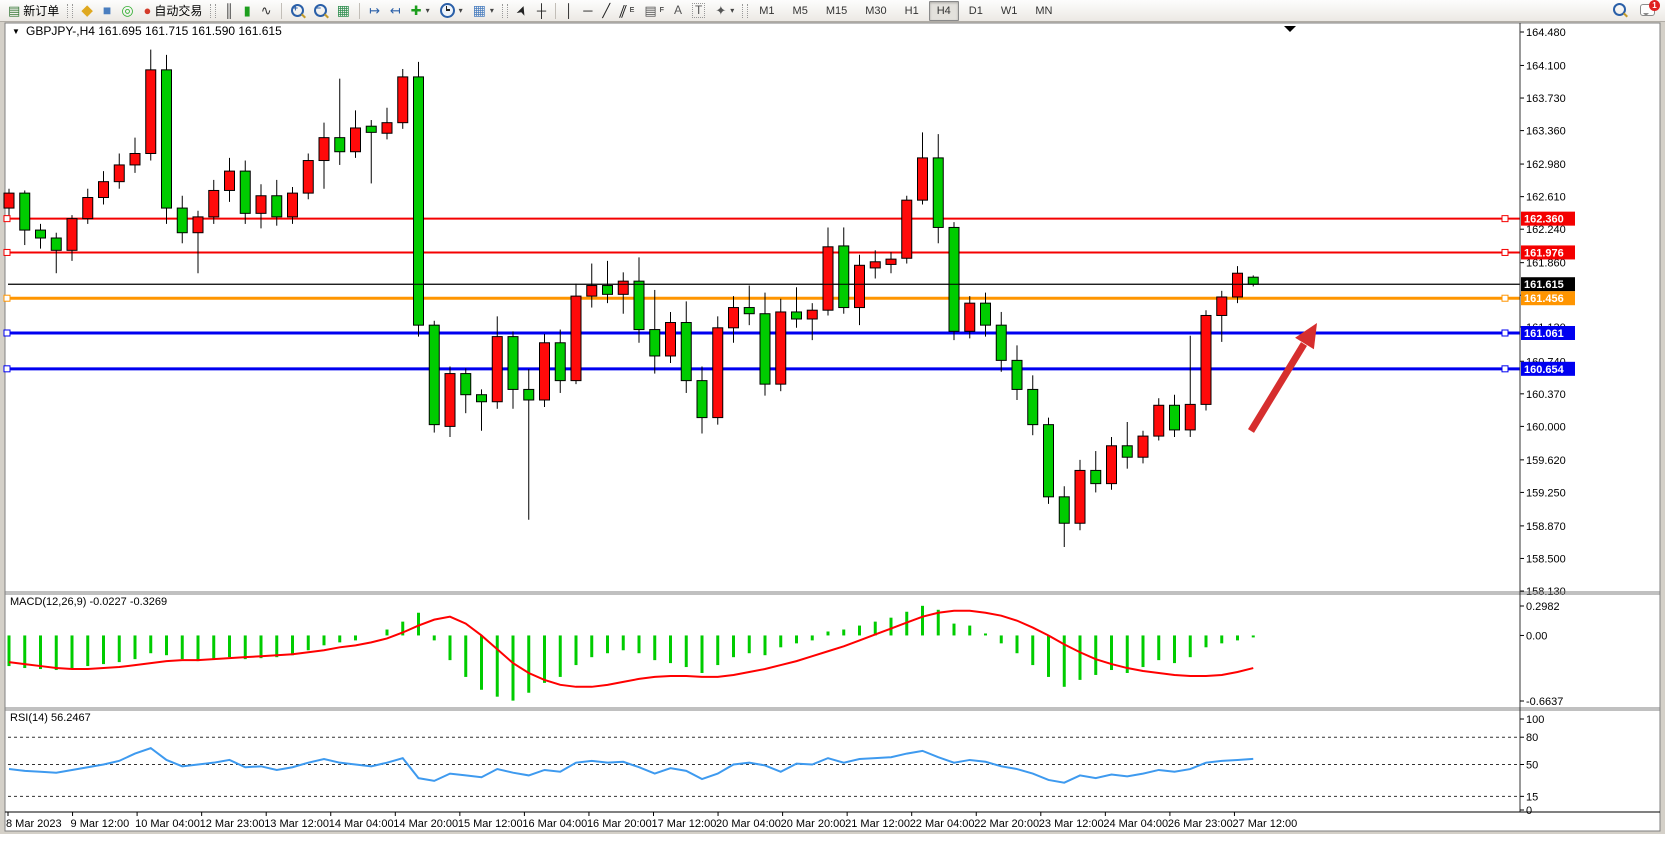 The width and height of the screenshot is (1665, 841). I want to click on macd-signal-line, so click(631, 648).